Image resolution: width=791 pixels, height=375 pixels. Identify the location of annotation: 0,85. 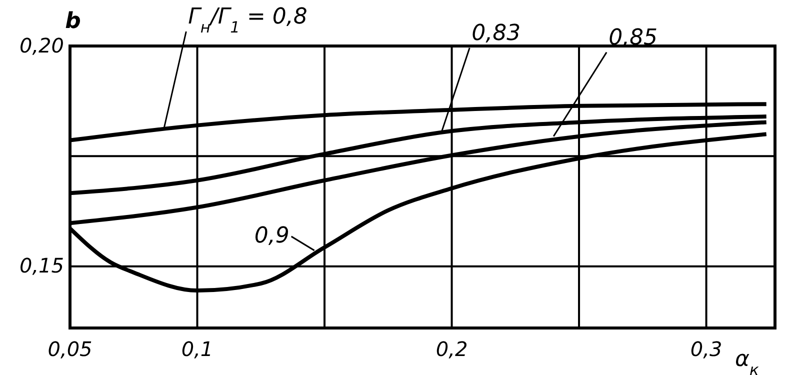
(633, 37).